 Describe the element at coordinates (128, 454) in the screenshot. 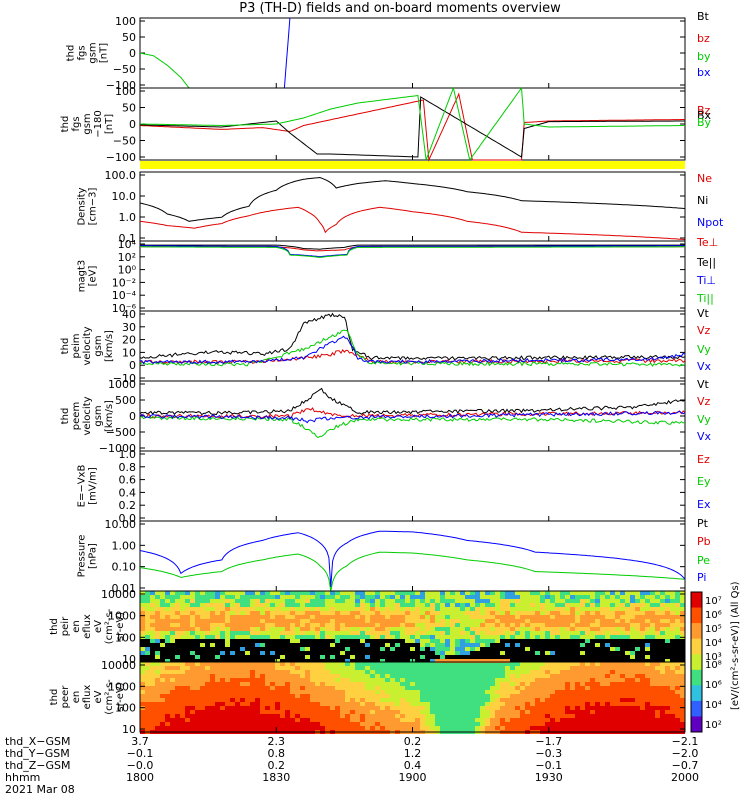

I see `y-tick-label: 1.0` at that location.